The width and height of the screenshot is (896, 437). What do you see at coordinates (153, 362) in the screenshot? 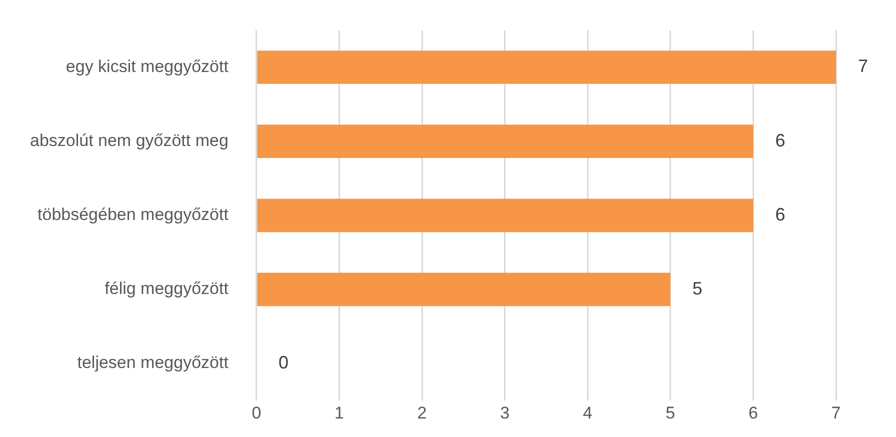
I see `y-tick-label: teljesen meggyőzött` at bounding box center [153, 362].